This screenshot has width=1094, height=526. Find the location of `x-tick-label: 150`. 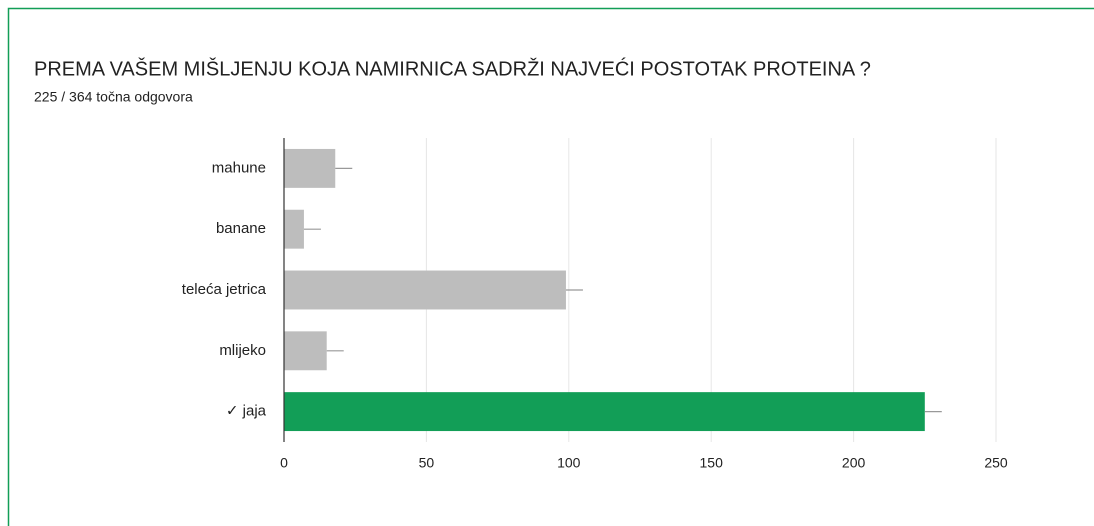

x-tick-label: 150 is located at coordinates (712, 463).